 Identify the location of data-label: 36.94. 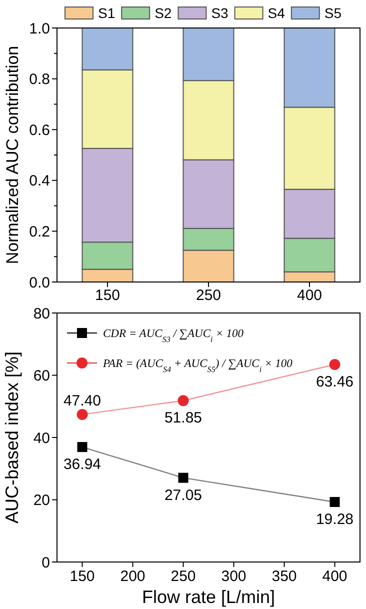
(82, 465).